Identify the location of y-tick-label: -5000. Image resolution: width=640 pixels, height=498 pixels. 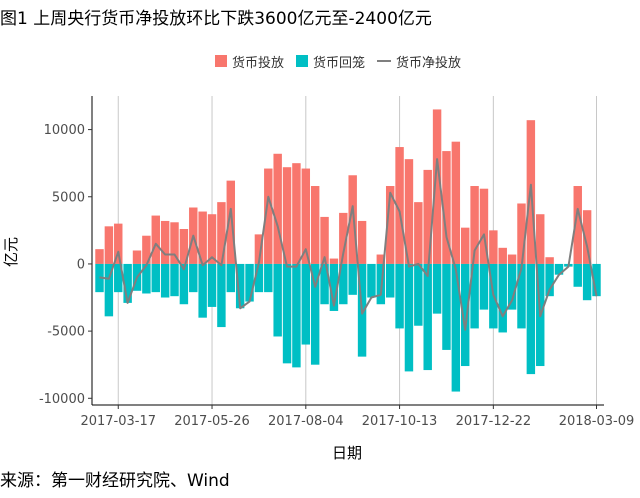
(66, 332).